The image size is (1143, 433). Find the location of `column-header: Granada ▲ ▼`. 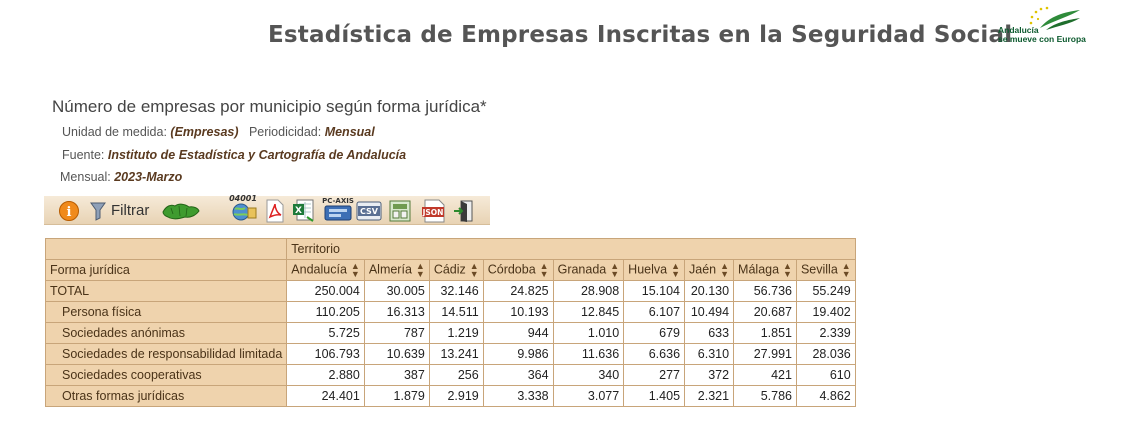

column-header: Granada ▲ ▼ is located at coordinates (588, 270).